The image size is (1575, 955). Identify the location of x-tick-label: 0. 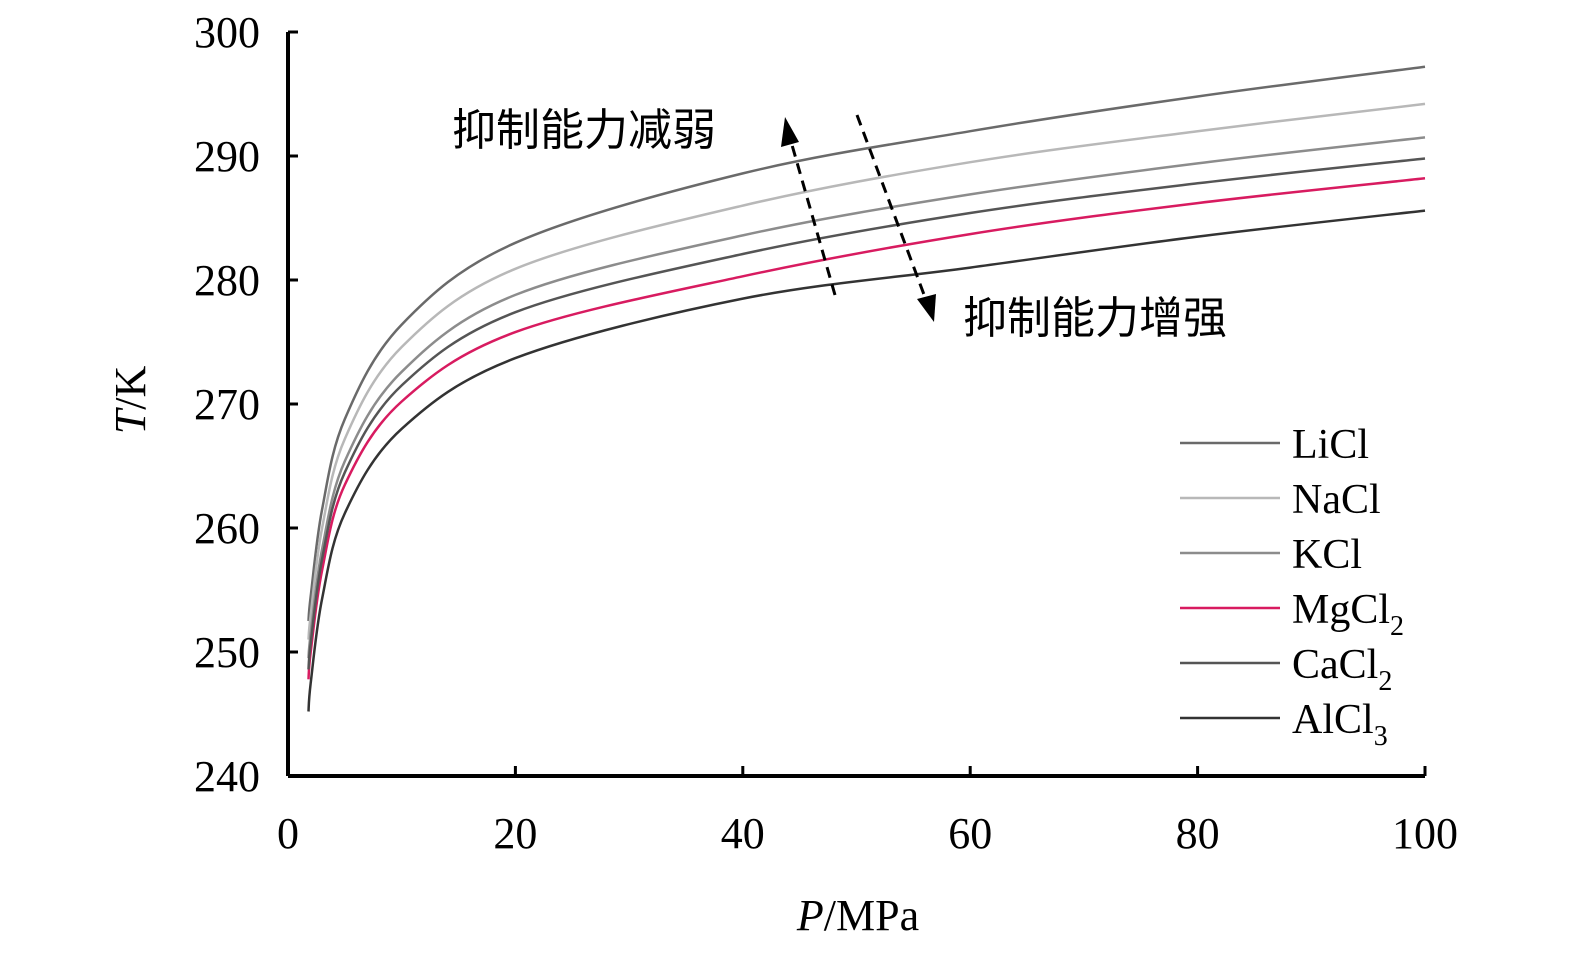
(288, 833).